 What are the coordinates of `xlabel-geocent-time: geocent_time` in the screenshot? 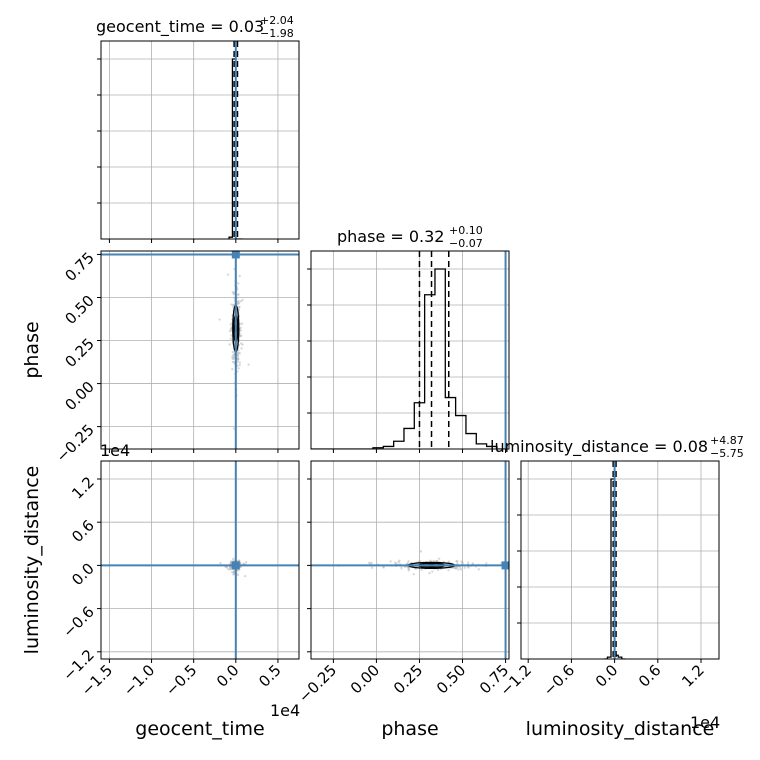 It's located at (199, 729).